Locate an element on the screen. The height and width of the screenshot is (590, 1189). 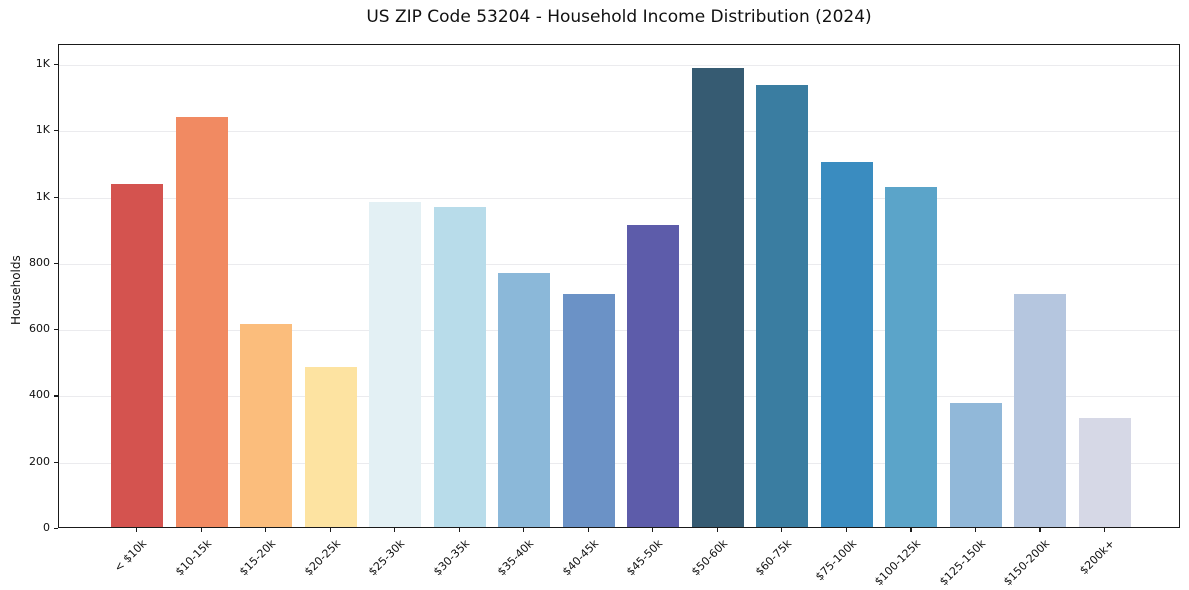
y-tick-label: 200 is located at coordinates (39, 461).